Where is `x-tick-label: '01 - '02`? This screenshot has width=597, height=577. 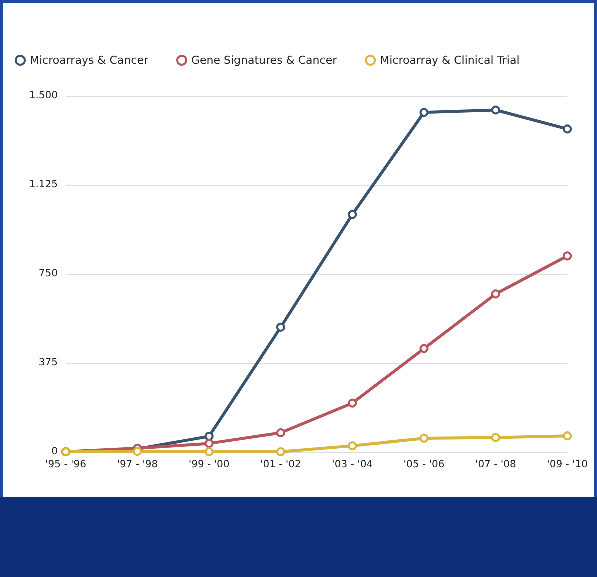 x-tick-label: '01 - '02 is located at coordinates (281, 465).